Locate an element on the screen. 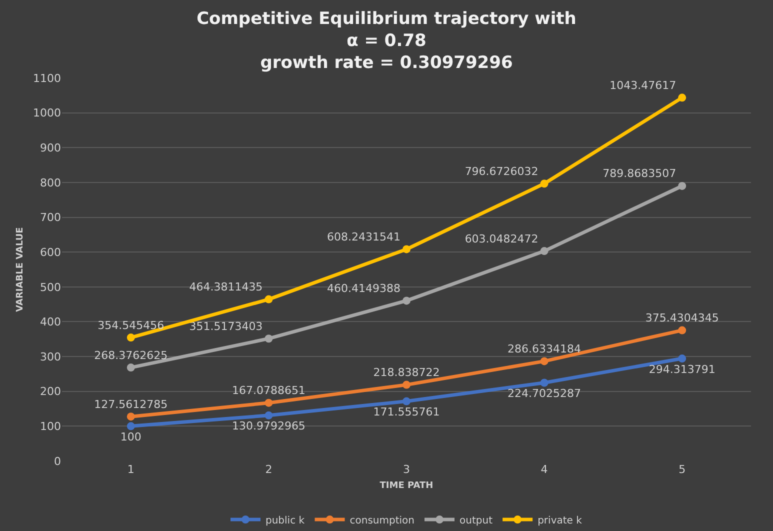  data-label: 268.3762625 is located at coordinates (131, 355).